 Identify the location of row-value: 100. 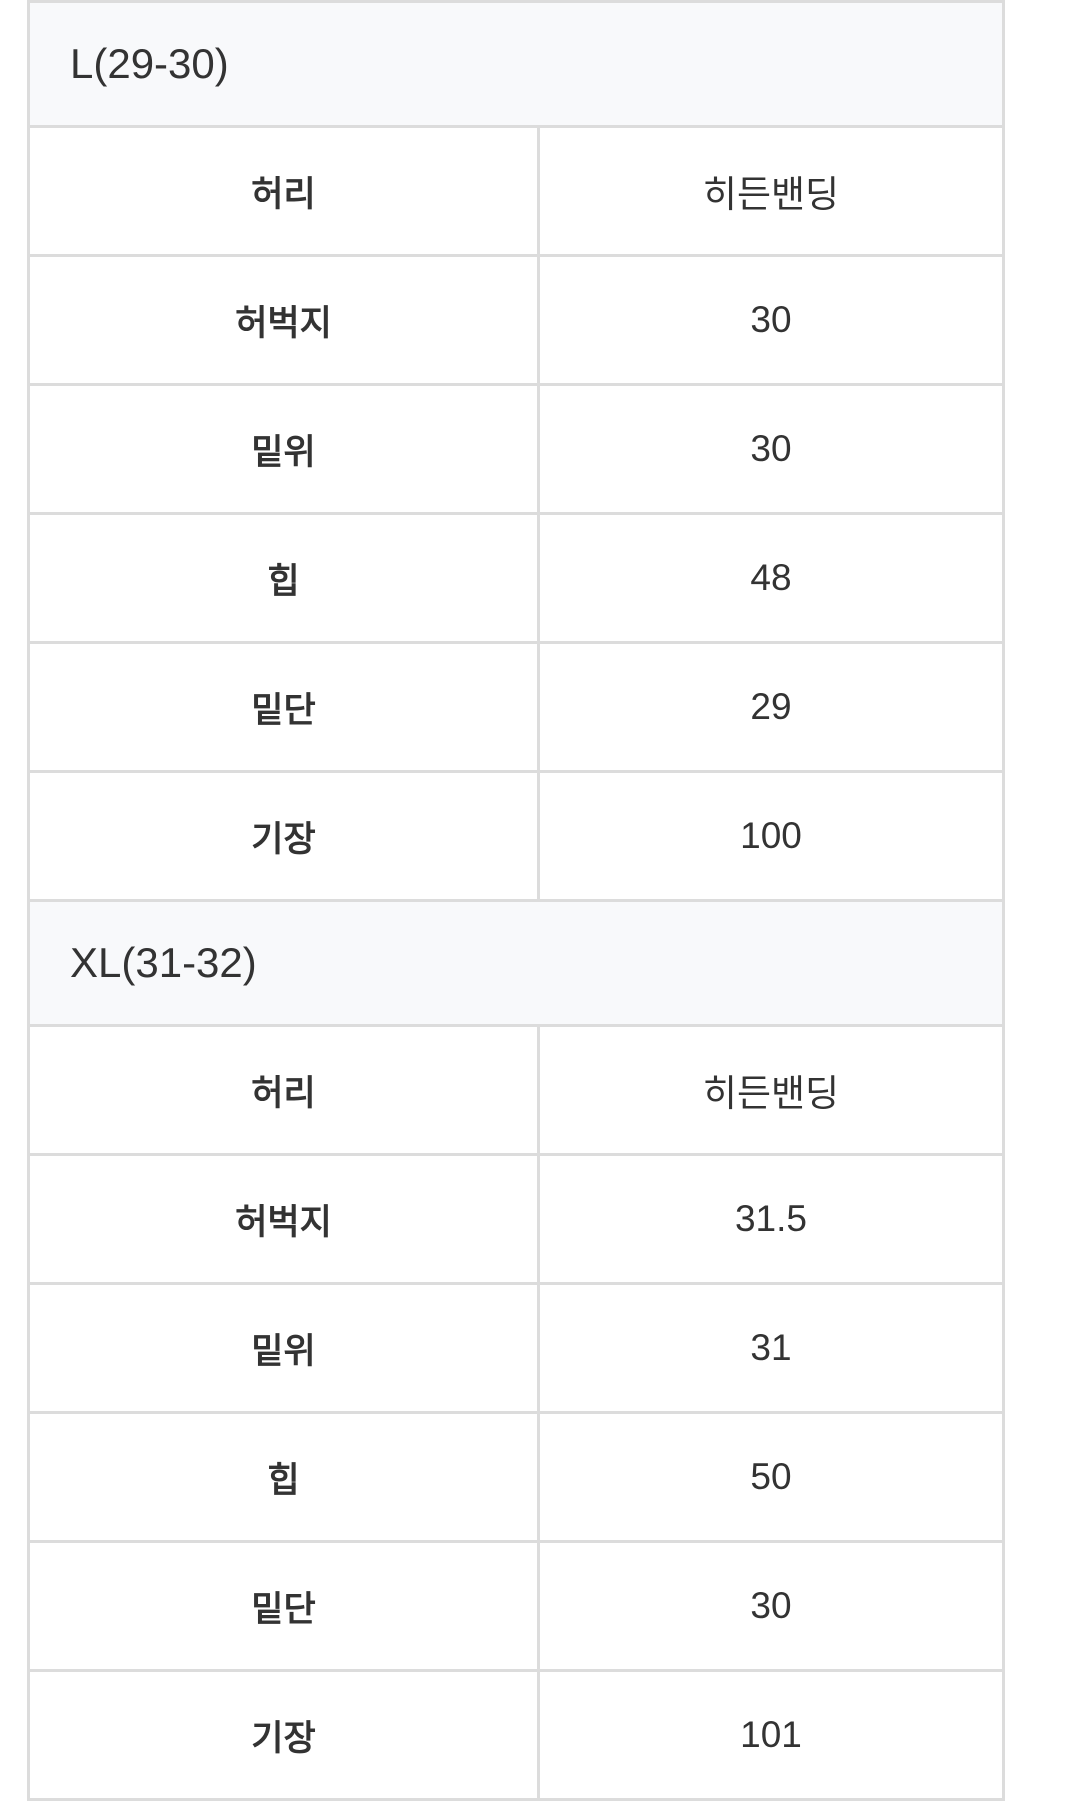
(771, 835).